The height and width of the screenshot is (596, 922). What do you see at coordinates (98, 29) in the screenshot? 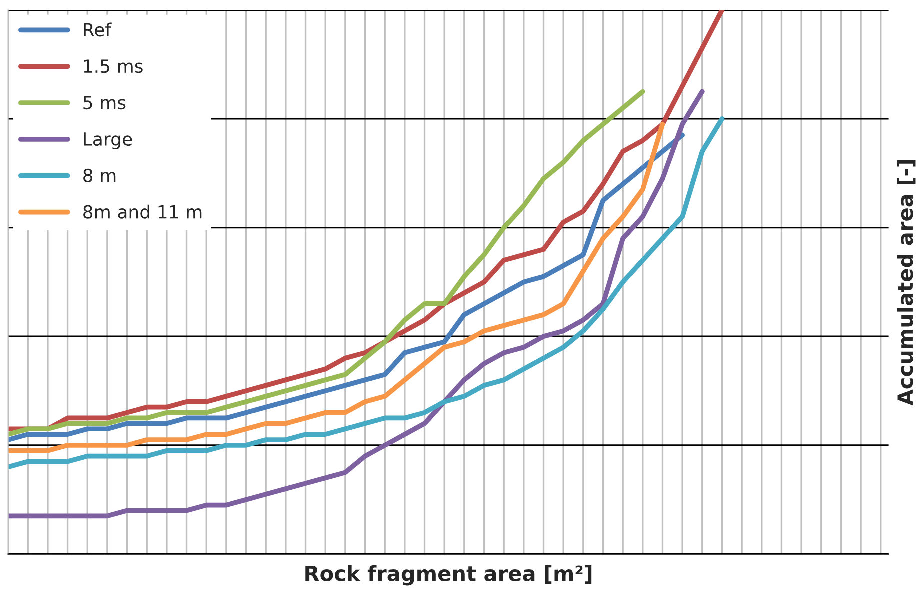
I see `legend-label: Ref` at bounding box center [98, 29].